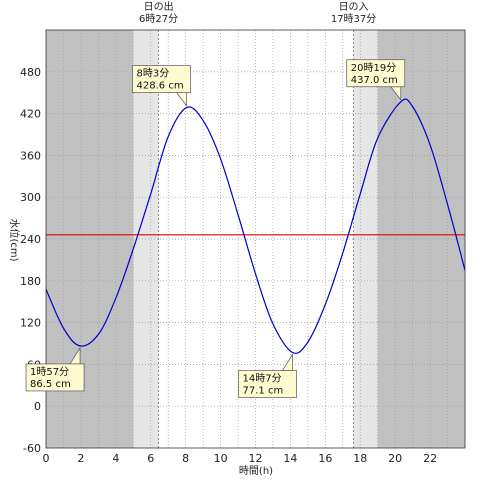  What do you see at coordinates (159, 6) in the screenshot?
I see `sunrise-label: 日の出` at bounding box center [159, 6].